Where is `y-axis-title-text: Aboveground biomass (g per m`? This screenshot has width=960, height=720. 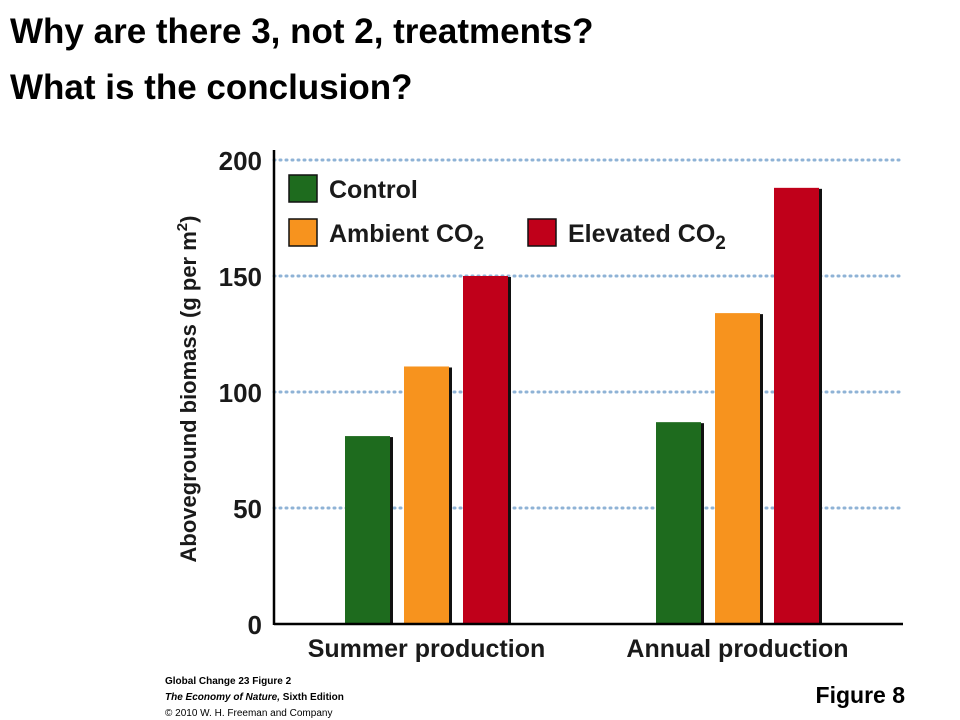
y-axis-title-text: Aboveground biomass (g per m is located at coordinates (188, 396).